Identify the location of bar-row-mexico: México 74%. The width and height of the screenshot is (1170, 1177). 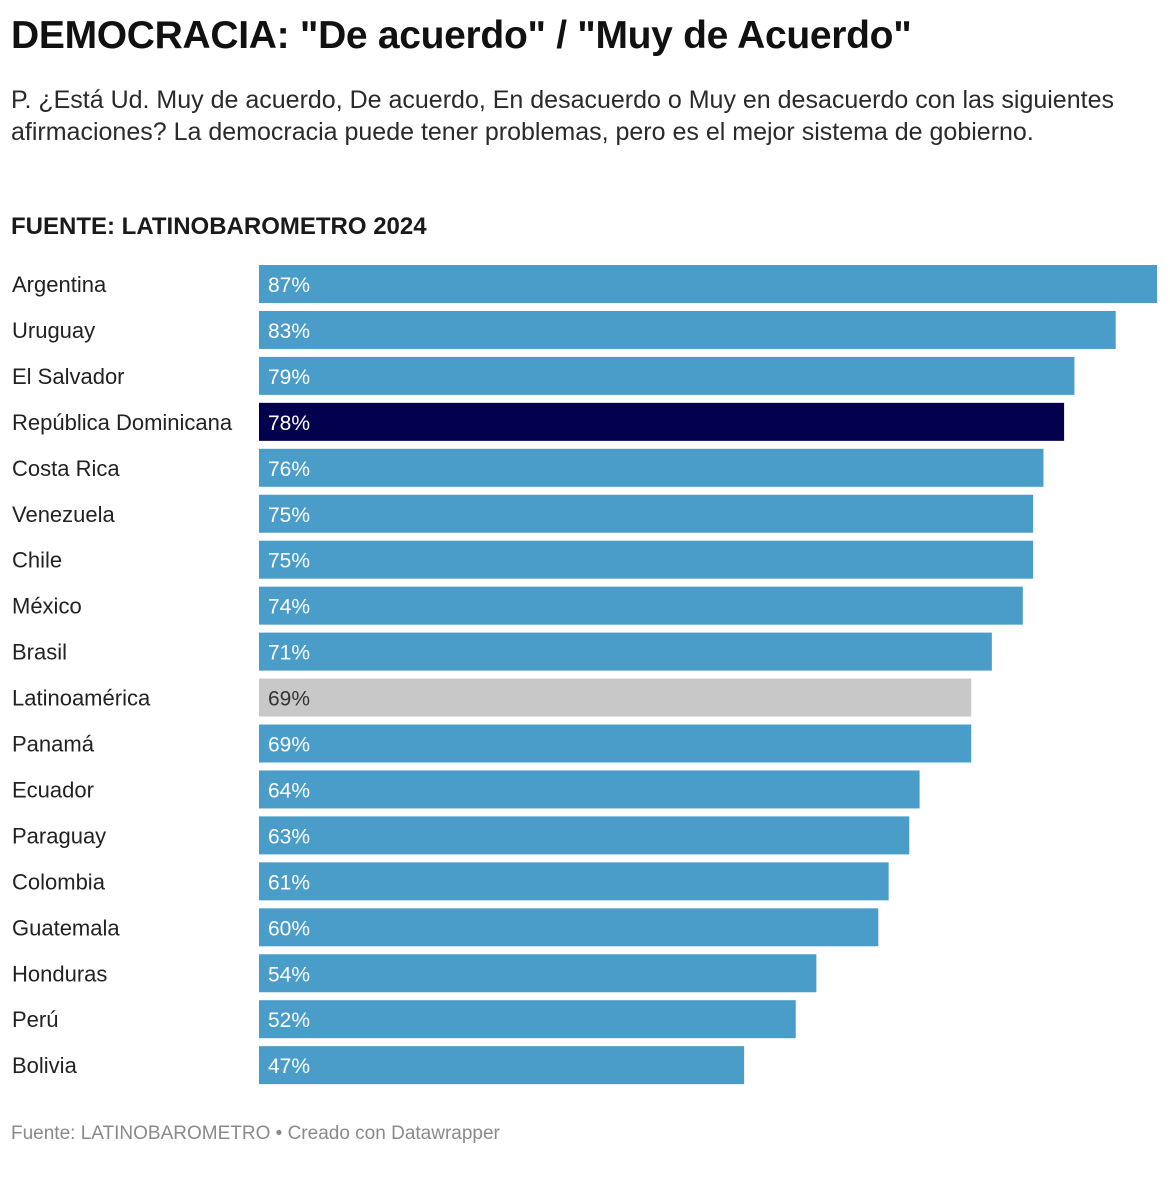
(517, 605).